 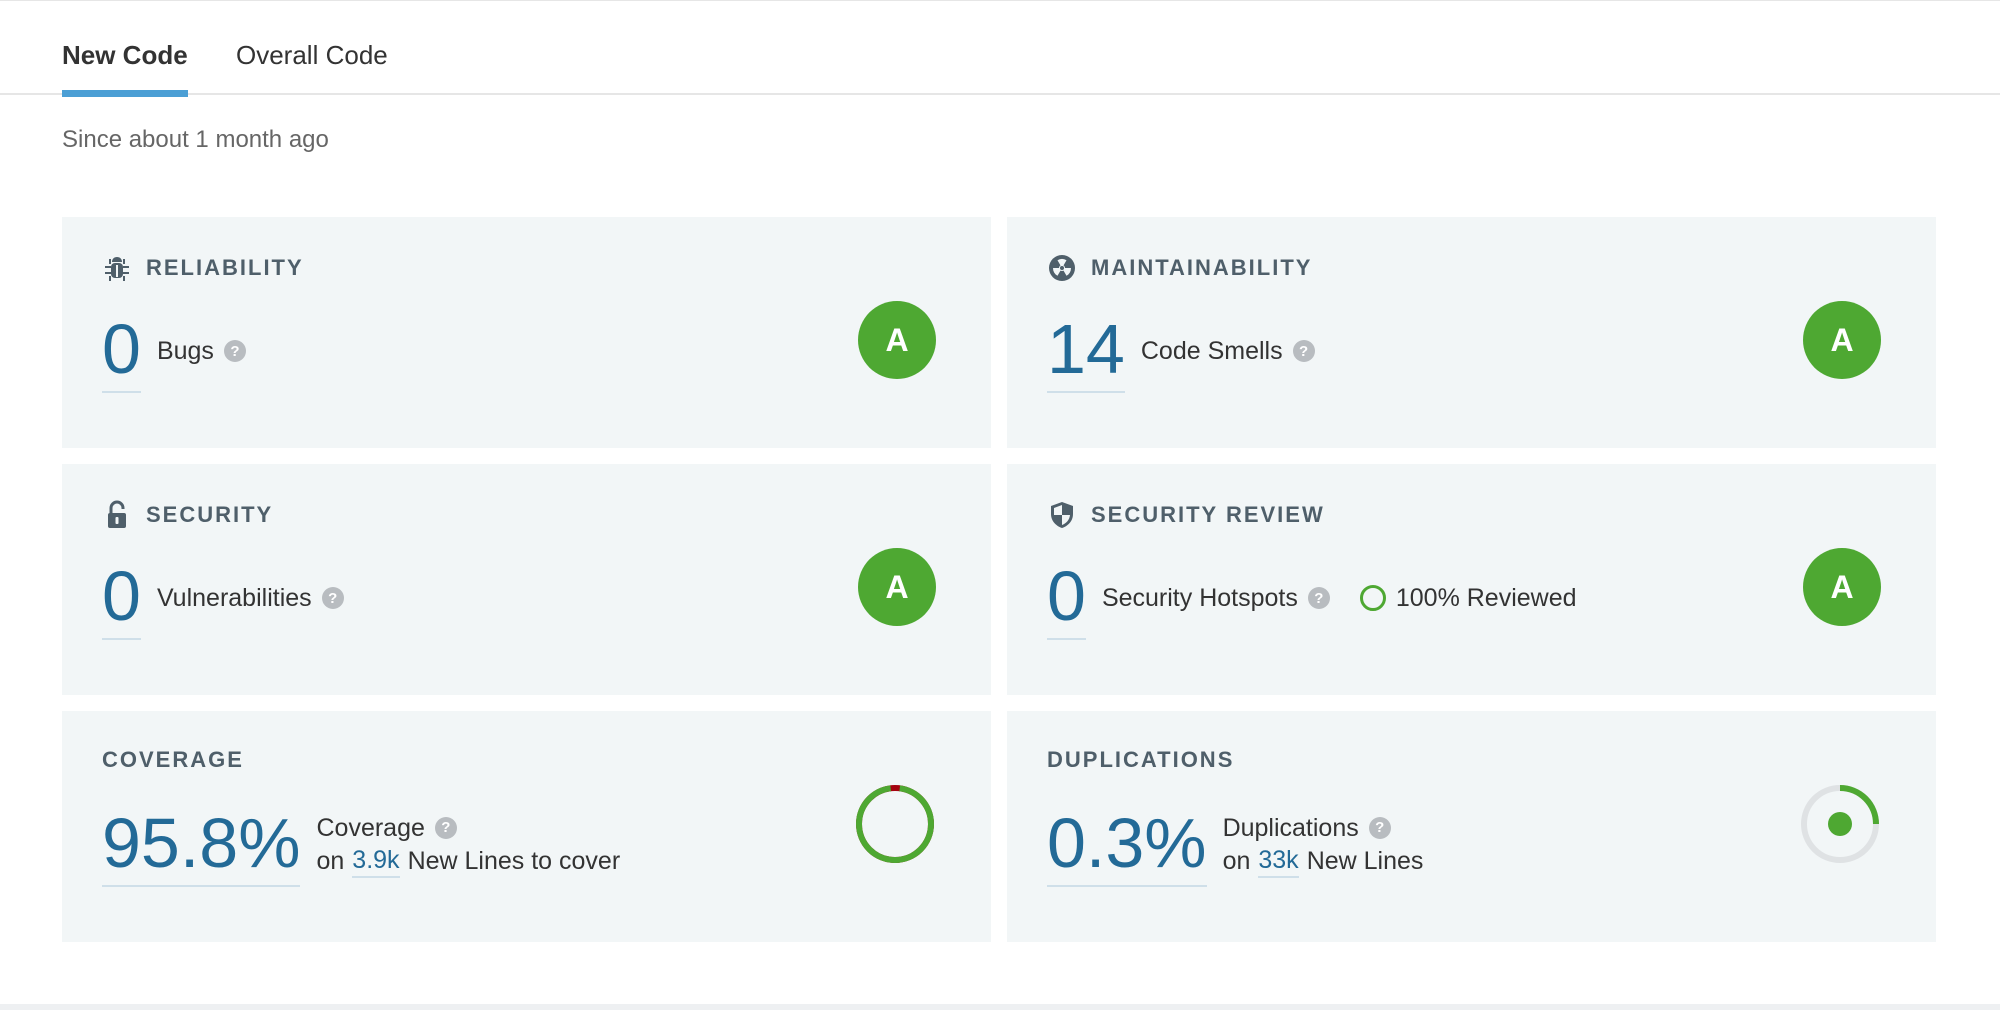 What do you see at coordinates (1372, 598) in the screenshot?
I see `reviewed-ring-icon` at bounding box center [1372, 598].